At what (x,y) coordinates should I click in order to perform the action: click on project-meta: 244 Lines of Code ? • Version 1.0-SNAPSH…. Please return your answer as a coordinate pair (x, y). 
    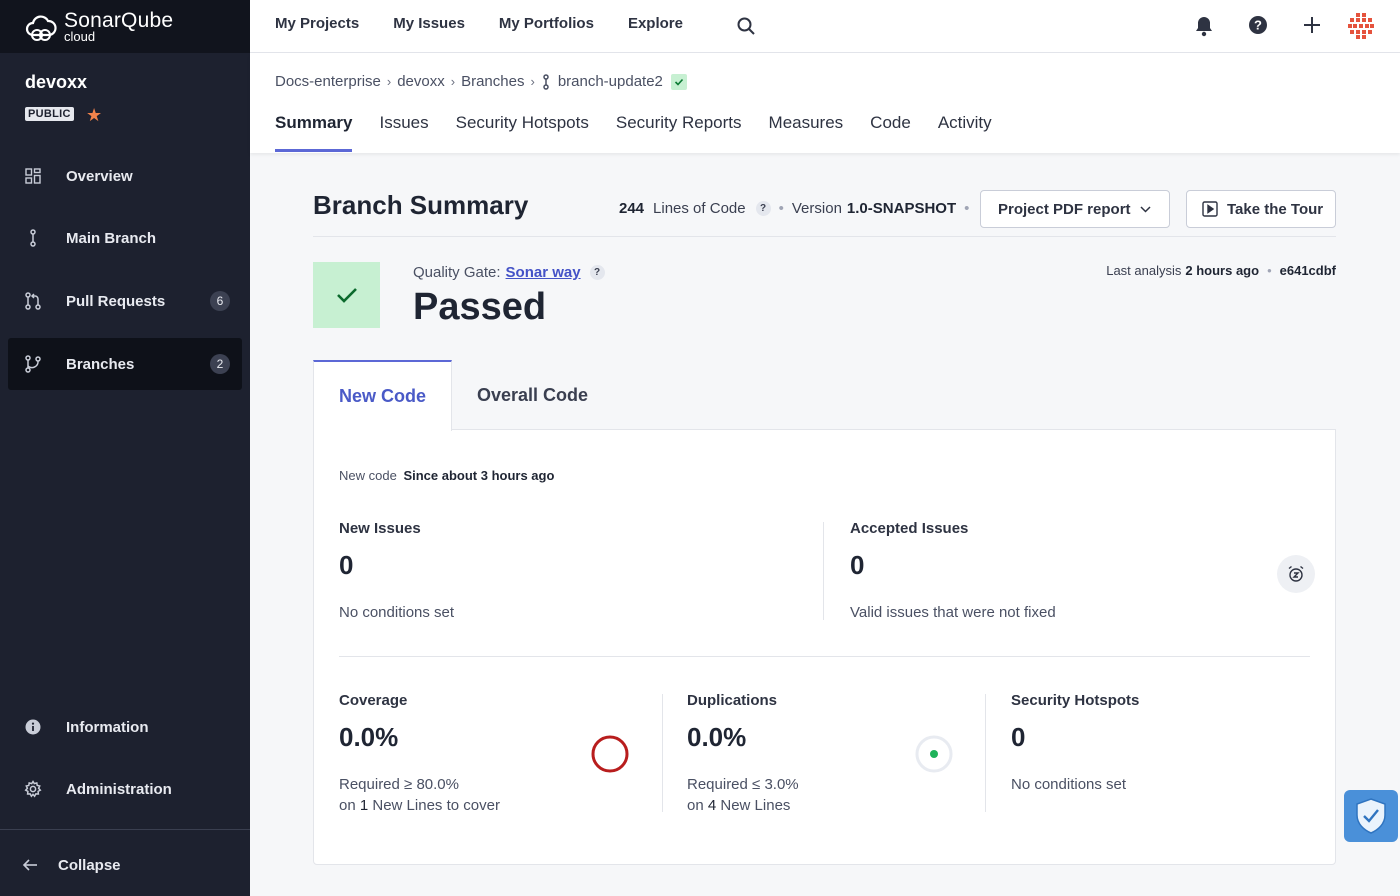
    Looking at the image, I should click on (798, 208).